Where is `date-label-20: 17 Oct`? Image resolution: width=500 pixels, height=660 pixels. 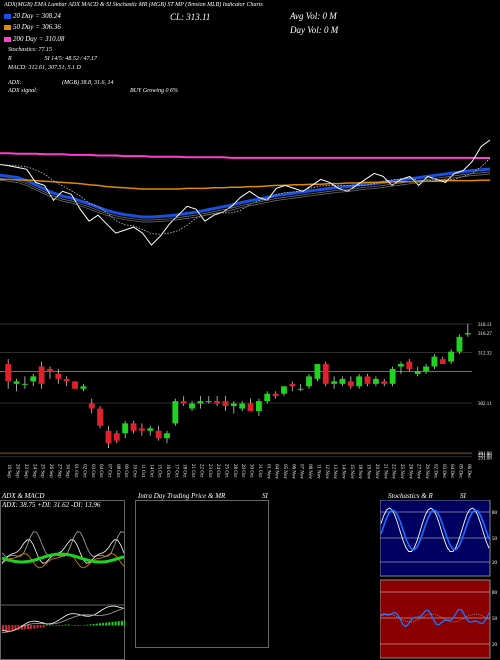 date-label-20: 17 Oct is located at coordinates (175, 471).